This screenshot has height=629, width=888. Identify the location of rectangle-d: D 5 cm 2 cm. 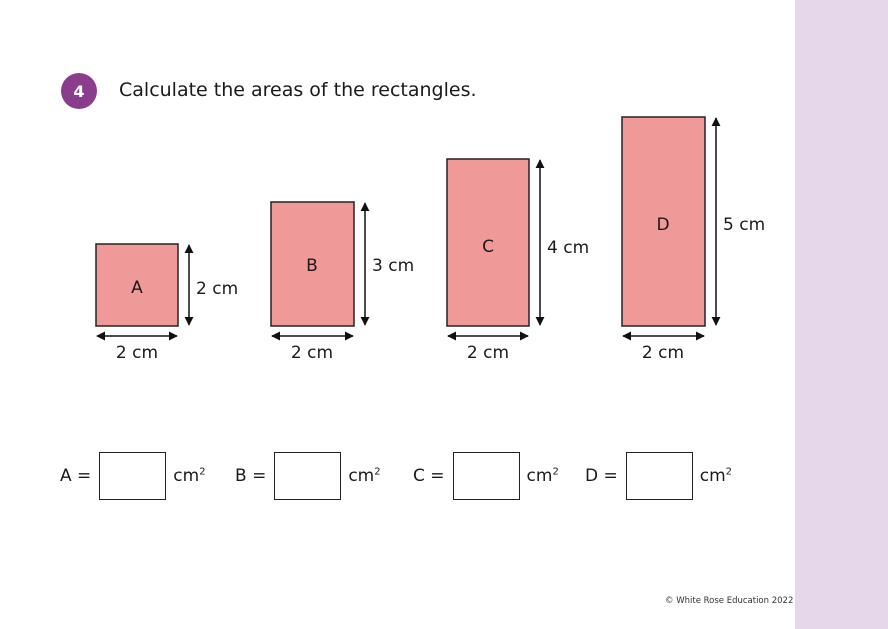
(693, 239).